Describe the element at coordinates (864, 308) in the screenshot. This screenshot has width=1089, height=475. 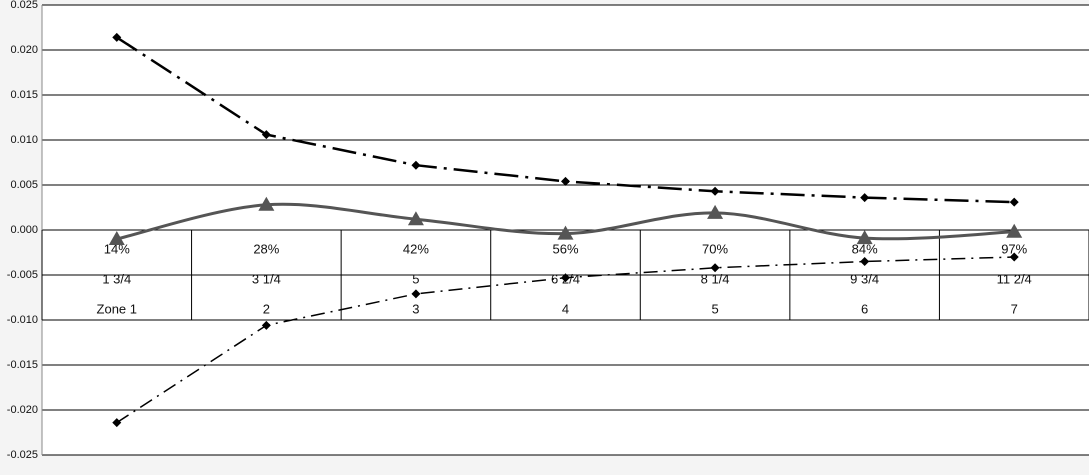
I see `x-tick-label: 6` at that location.